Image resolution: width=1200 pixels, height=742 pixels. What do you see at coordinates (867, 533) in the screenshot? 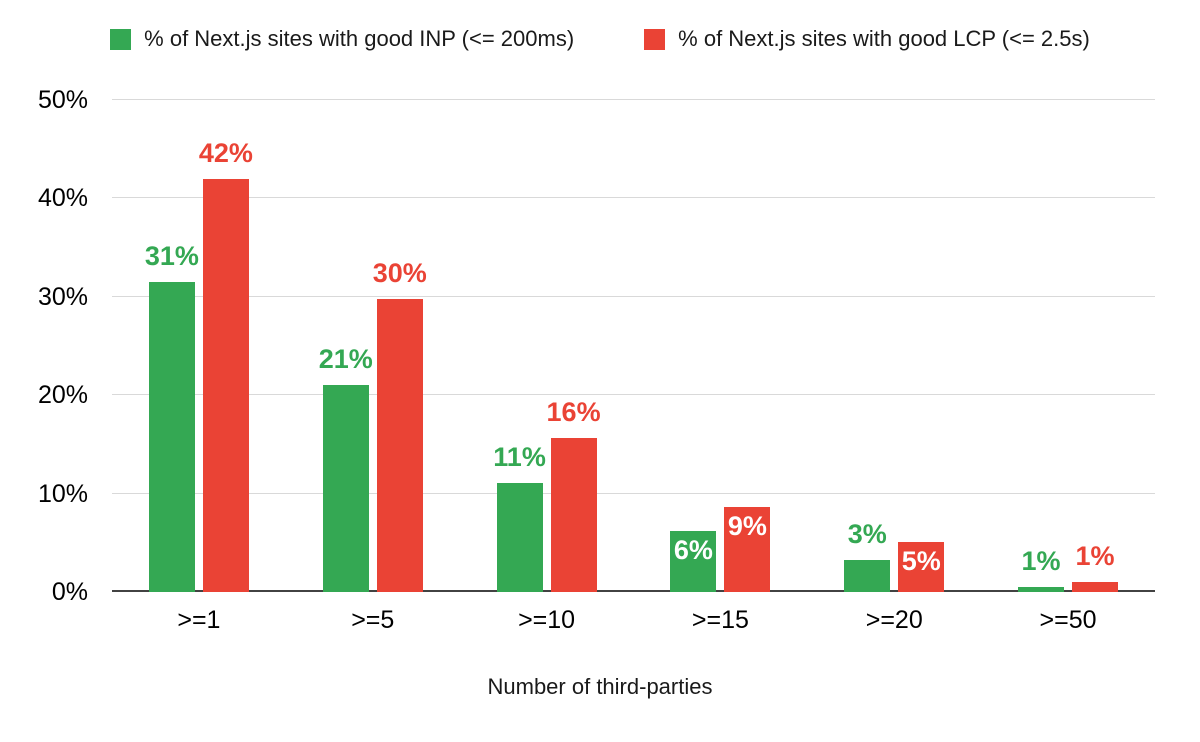
I see `value-label: 3%` at bounding box center [867, 533].